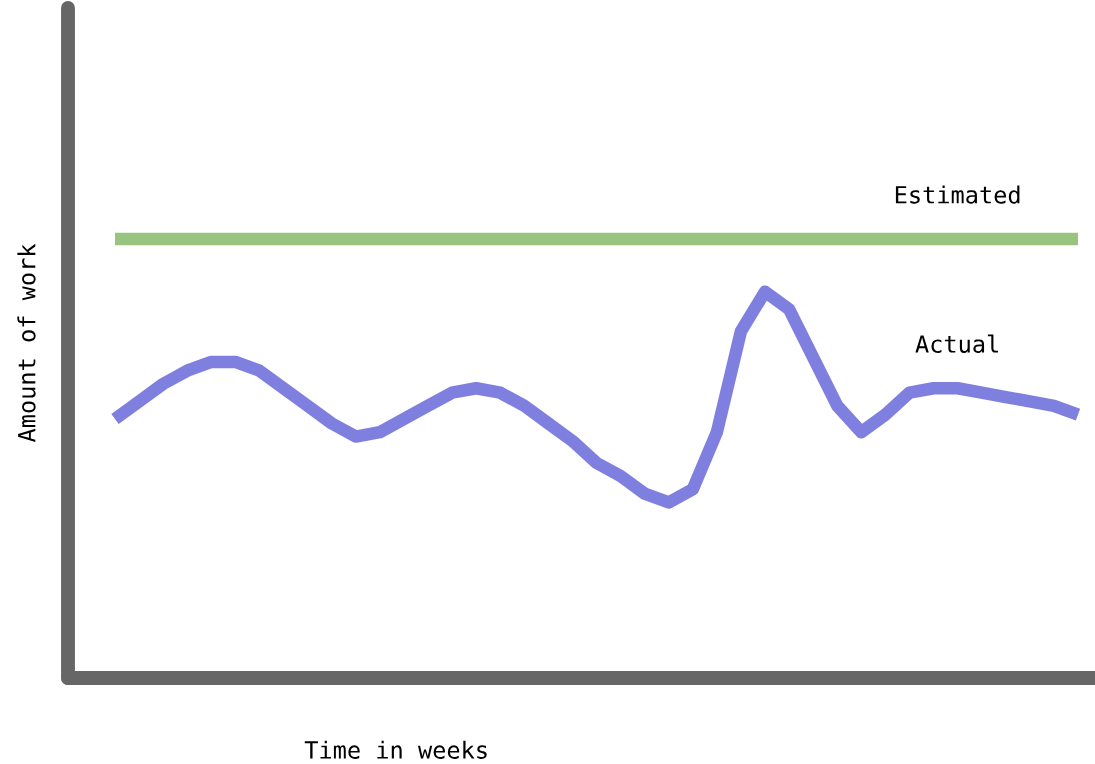 This screenshot has height=764, width=1095. What do you see at coordinates (26, 343) in the screenshot?
I see `y-axis-title: Amount of work` at bounding box center [26, 343].